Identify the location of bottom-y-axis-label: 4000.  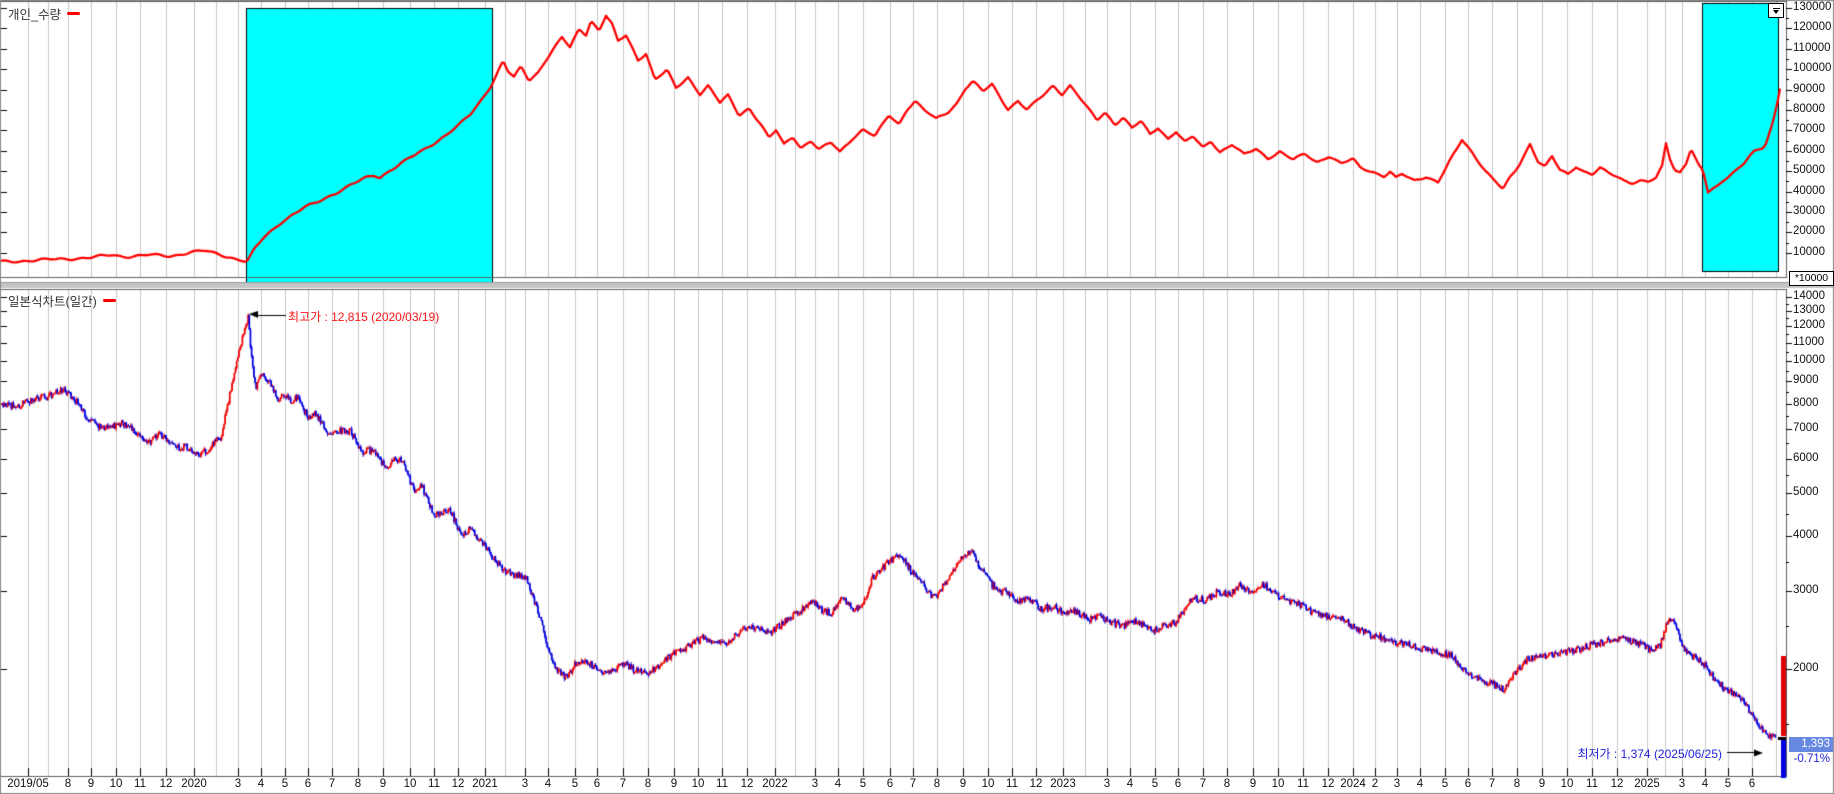
(1806, 535).